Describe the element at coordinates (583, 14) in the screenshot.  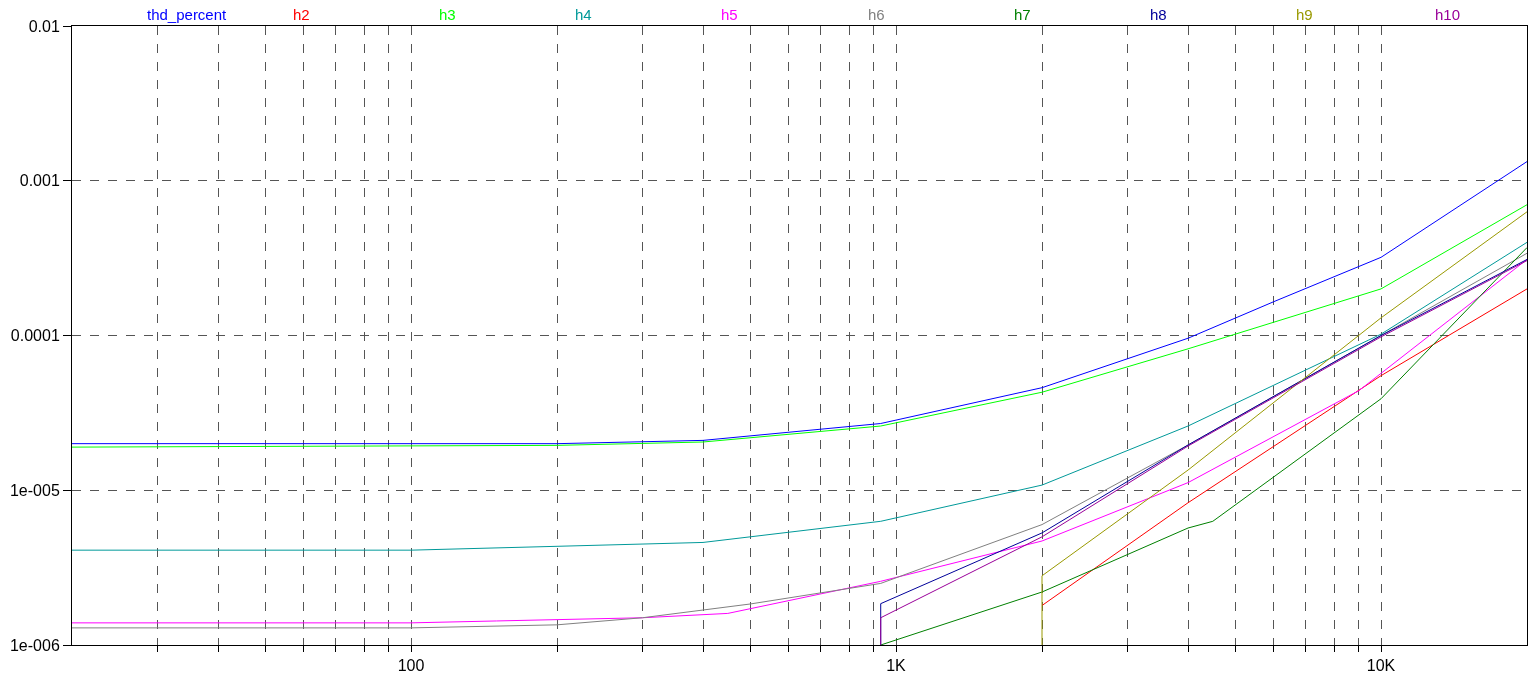
I see `text: h4` at that location.